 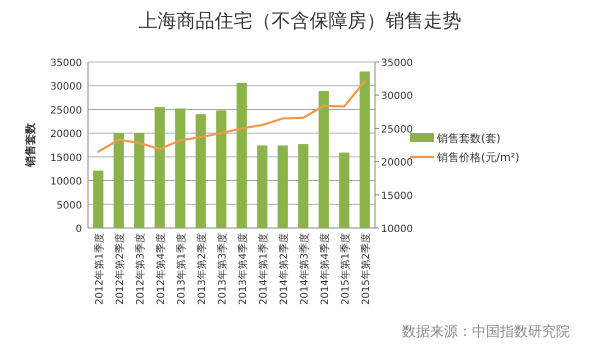 I want to click on x-tick-label: 2013年第4季度, so click(x=242, y=269).